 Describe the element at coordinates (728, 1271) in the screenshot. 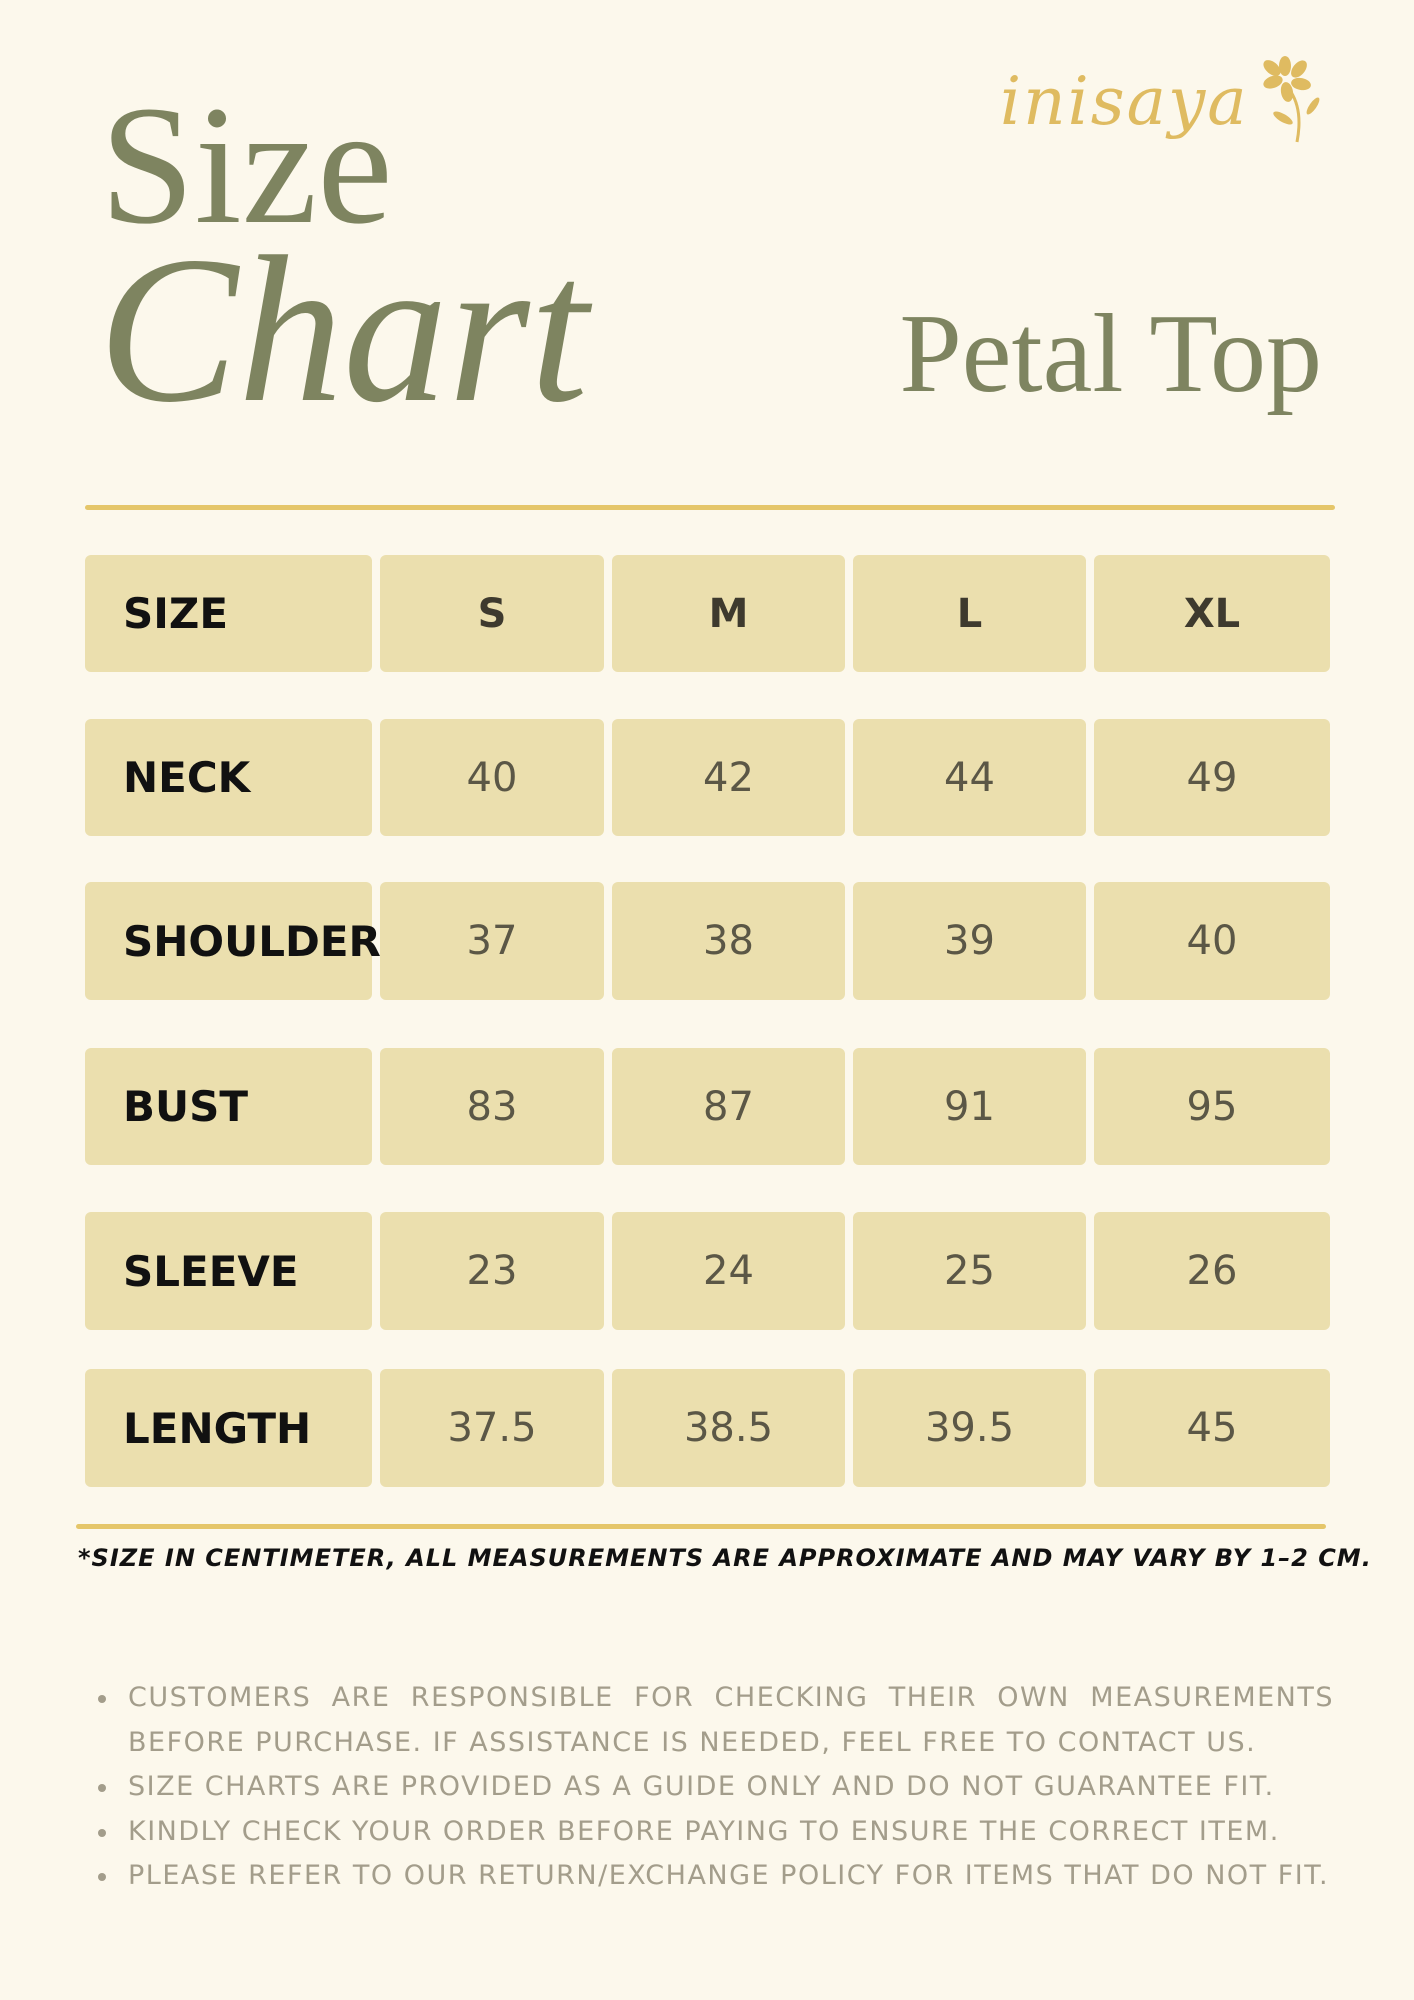

I see `table-cell: 24` at that location.